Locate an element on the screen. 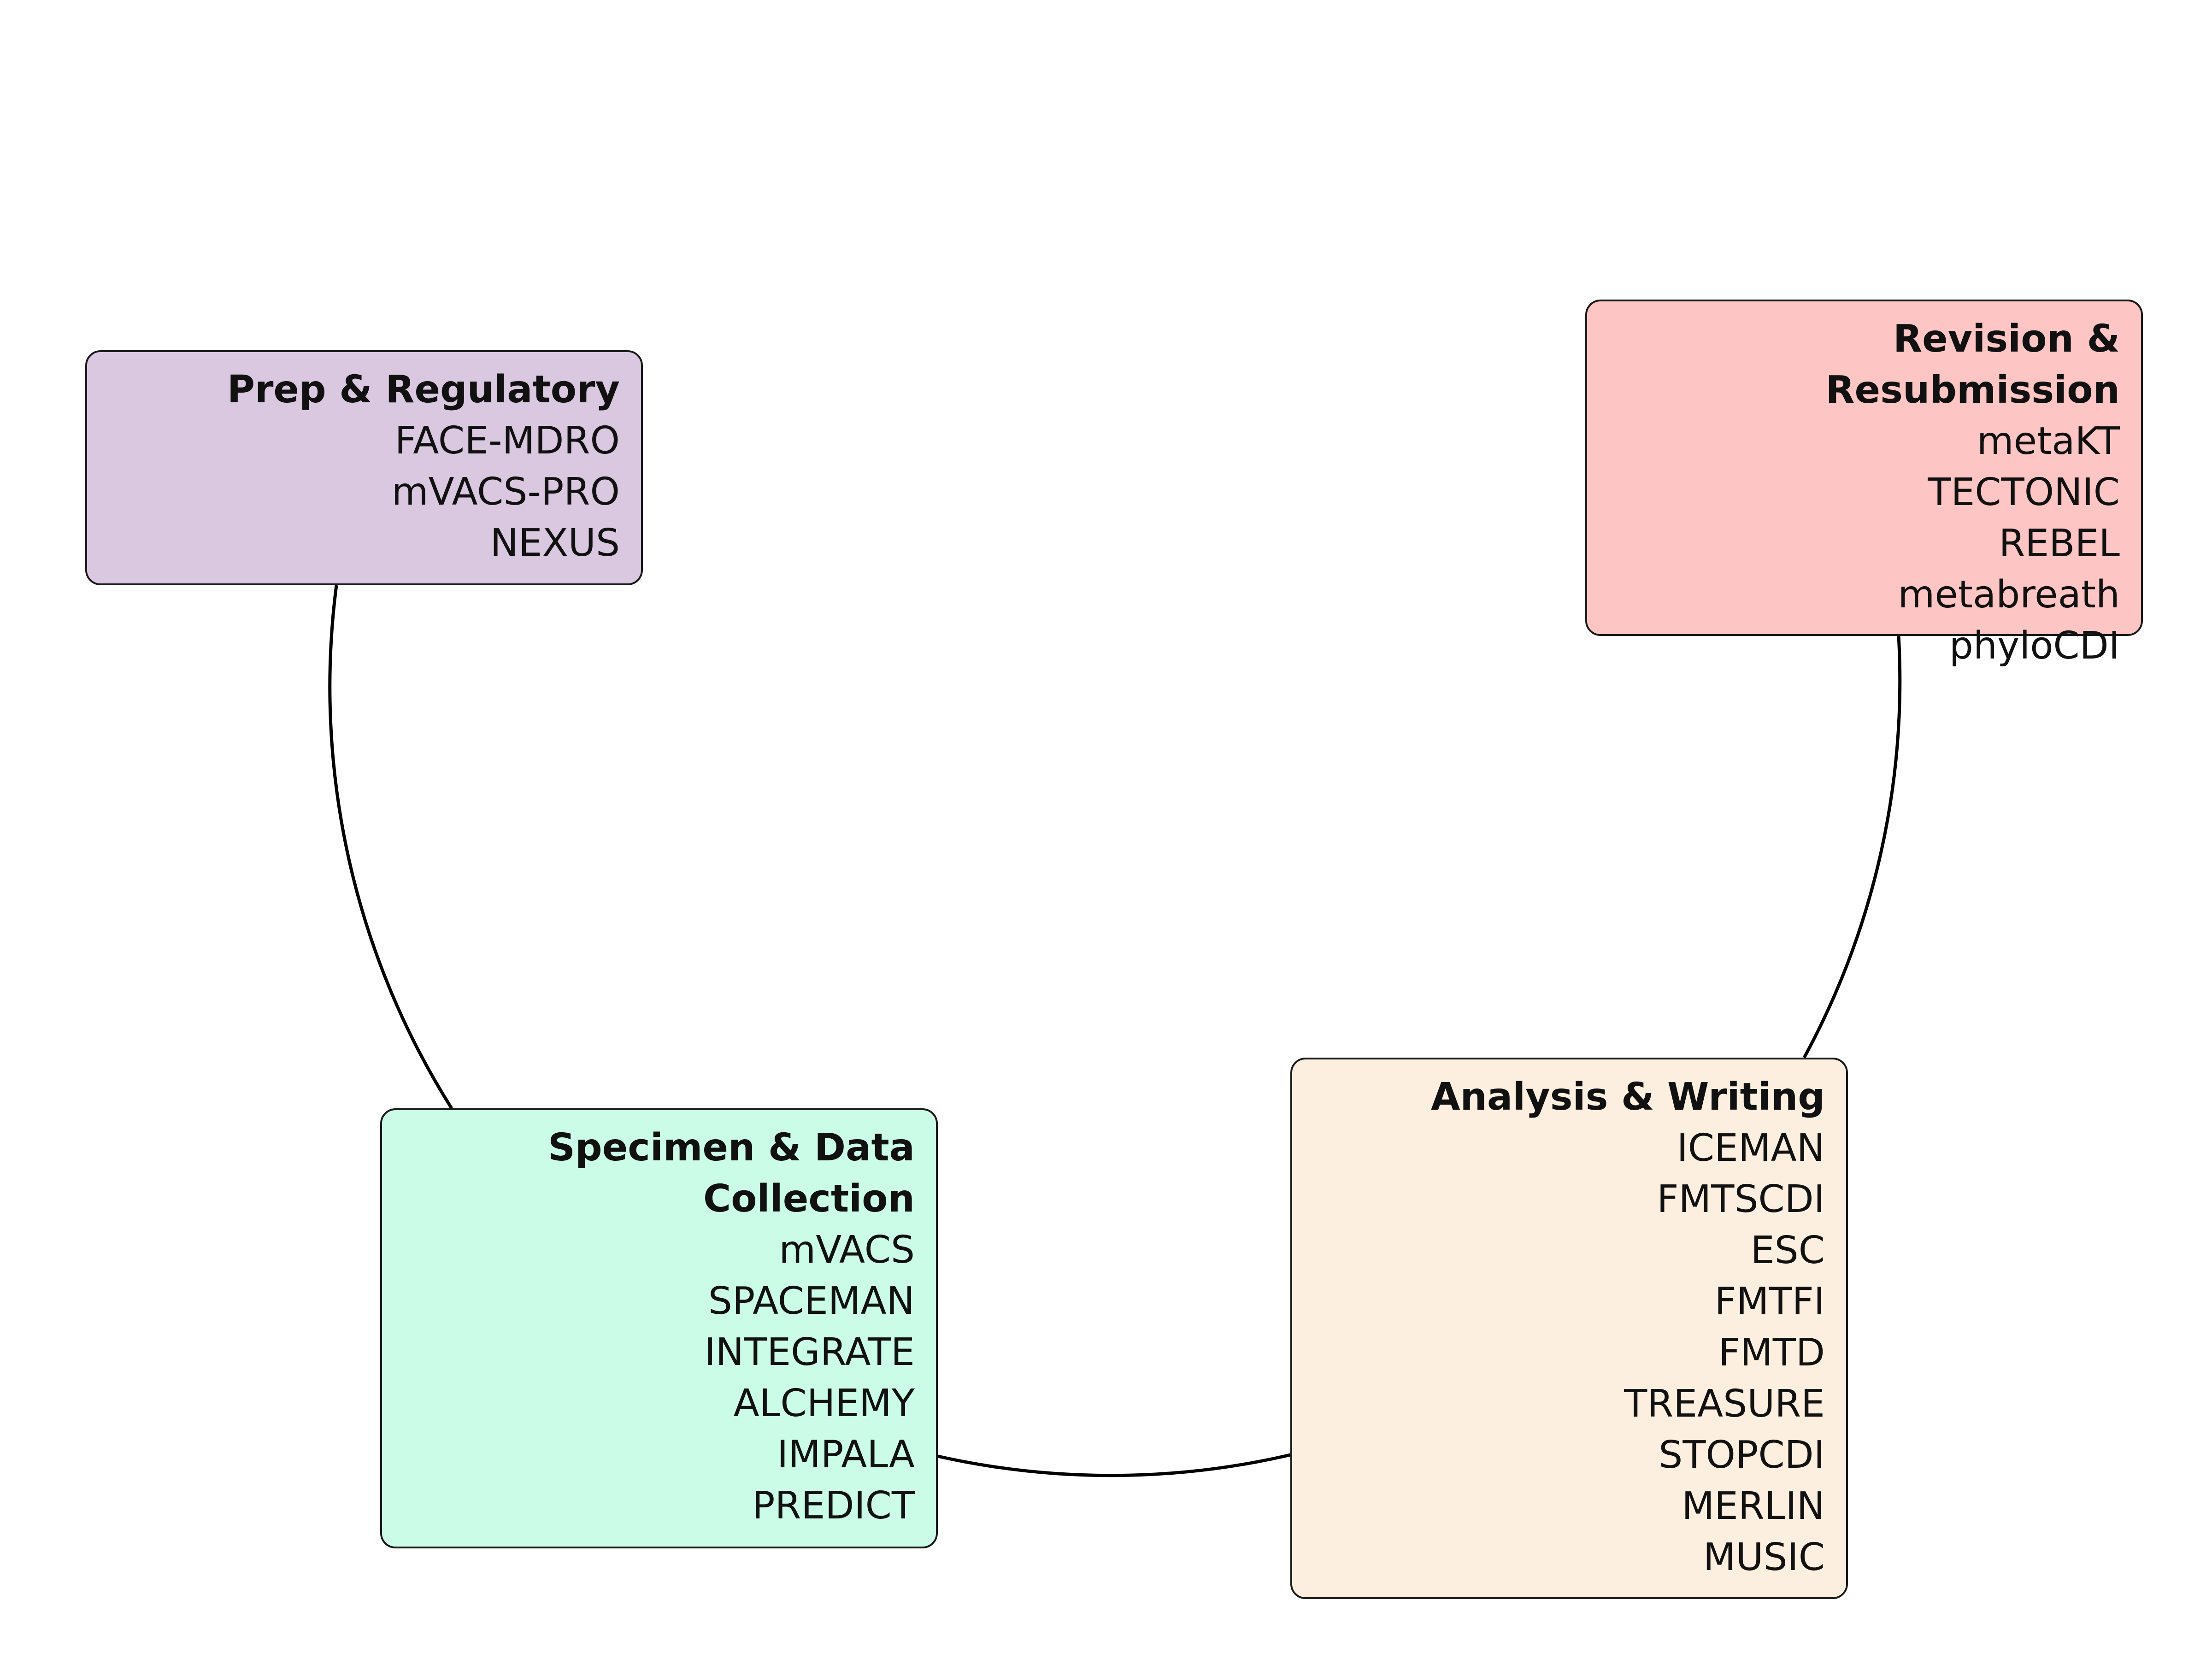  stage-item-list: FACE-MDRO mVACS-PRO NEXUS is located at coordinates (363, 492).